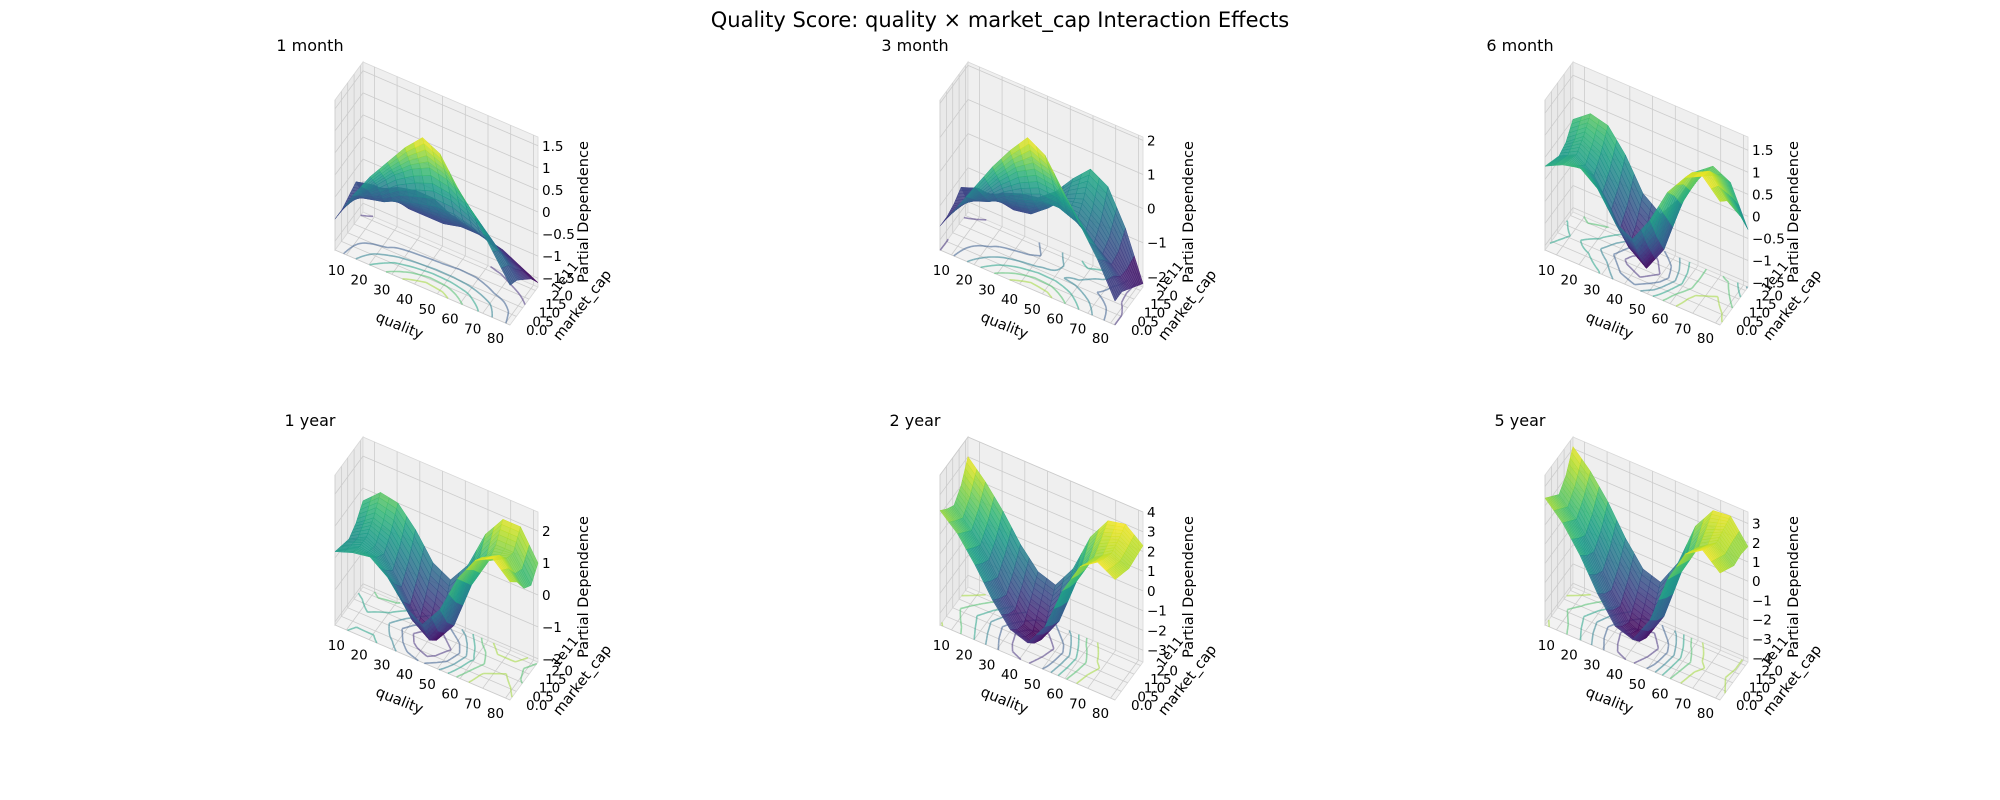  I want to click on z-tick-label: −2, so click(552, 660).